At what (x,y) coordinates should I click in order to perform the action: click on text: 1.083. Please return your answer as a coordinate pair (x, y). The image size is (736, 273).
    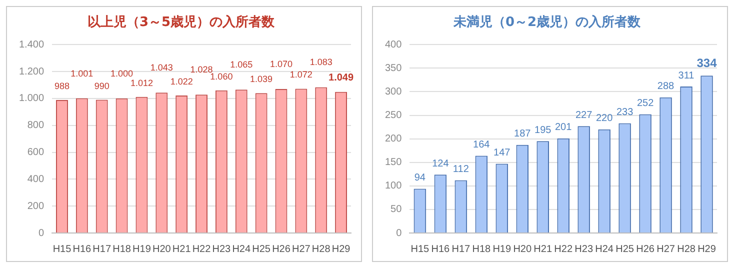
    Looking at the image, I should click on (321, 62).